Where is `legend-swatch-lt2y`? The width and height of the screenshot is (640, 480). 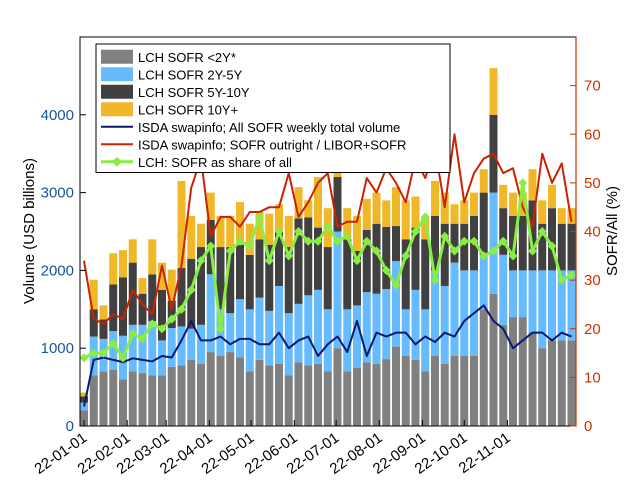
legend-swatch-lt2y is located at coordinates (117, 56).